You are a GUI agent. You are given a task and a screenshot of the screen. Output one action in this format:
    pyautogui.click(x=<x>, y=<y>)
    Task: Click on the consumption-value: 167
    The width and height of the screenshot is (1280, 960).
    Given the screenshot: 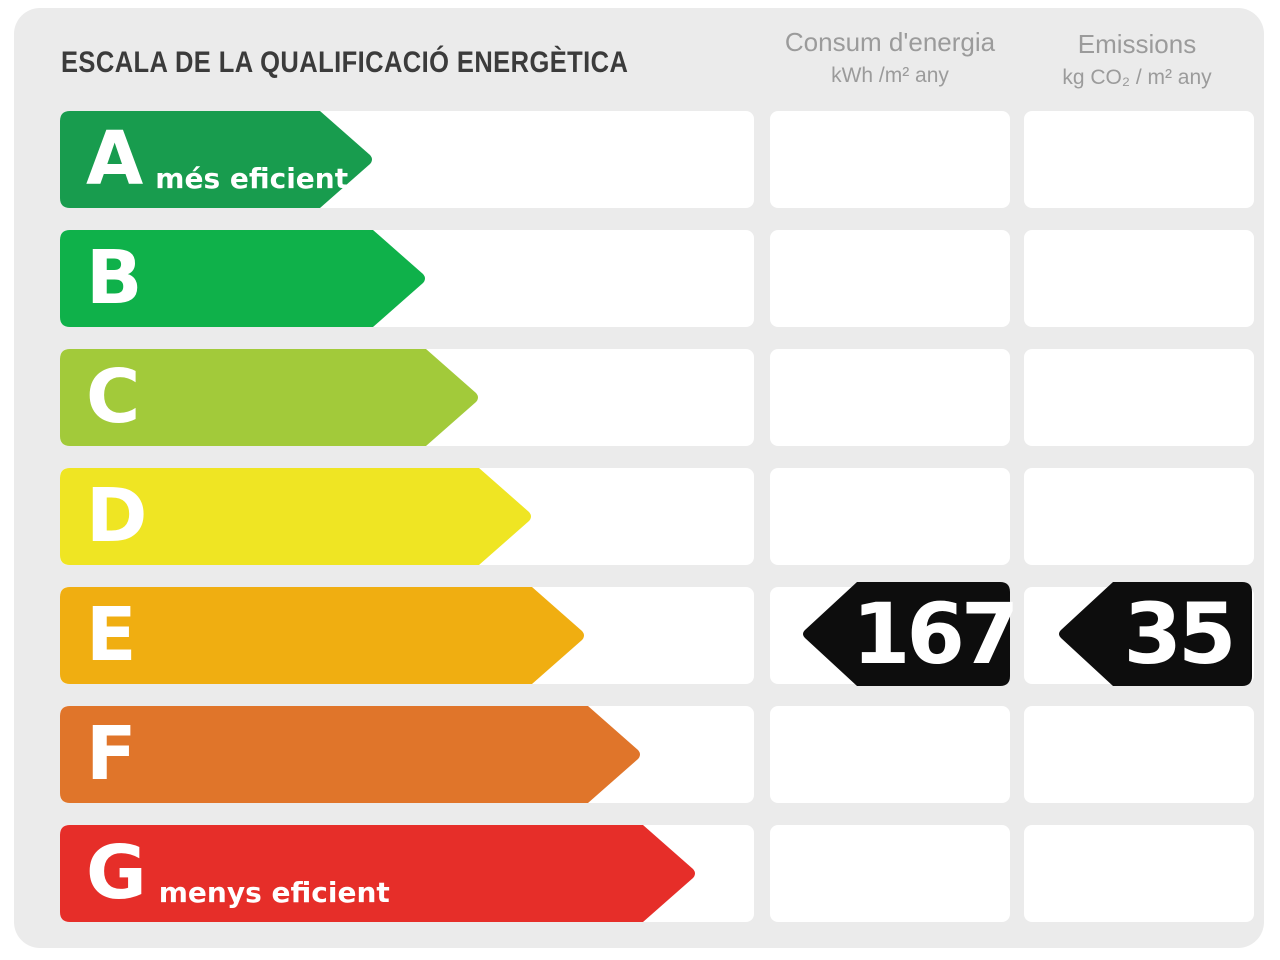 What is the action you would take?
    pyautogui.click(x=935, y=634)
    